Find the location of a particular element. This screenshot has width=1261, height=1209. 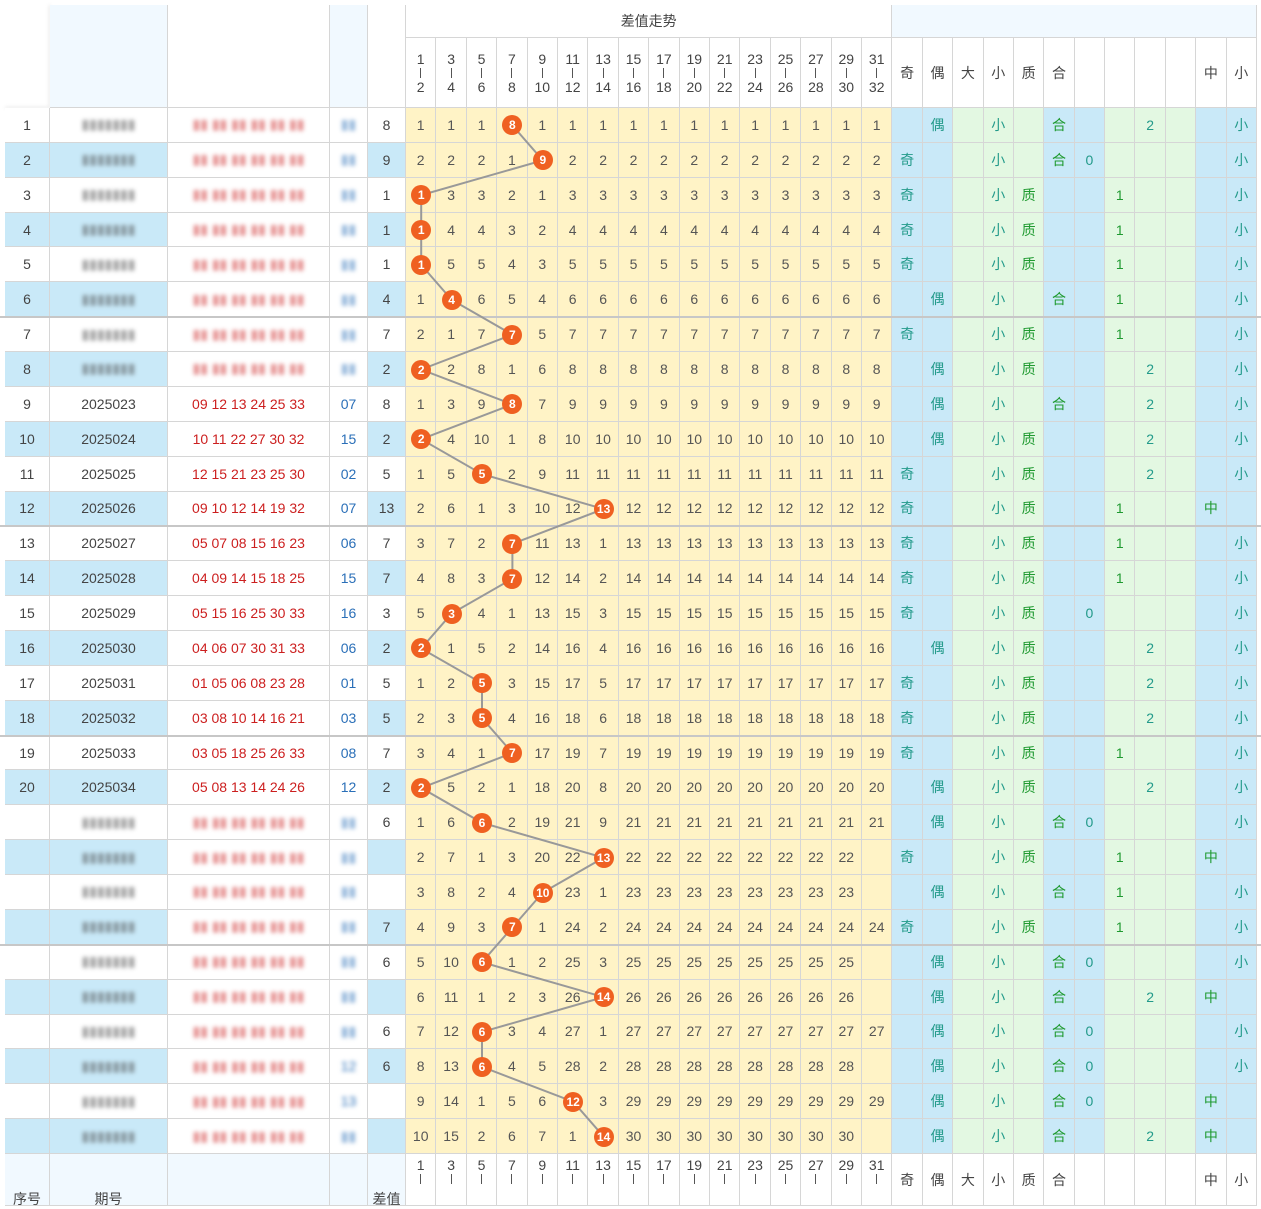

trend-cell: 7 is located at coordinates (421, 1032).